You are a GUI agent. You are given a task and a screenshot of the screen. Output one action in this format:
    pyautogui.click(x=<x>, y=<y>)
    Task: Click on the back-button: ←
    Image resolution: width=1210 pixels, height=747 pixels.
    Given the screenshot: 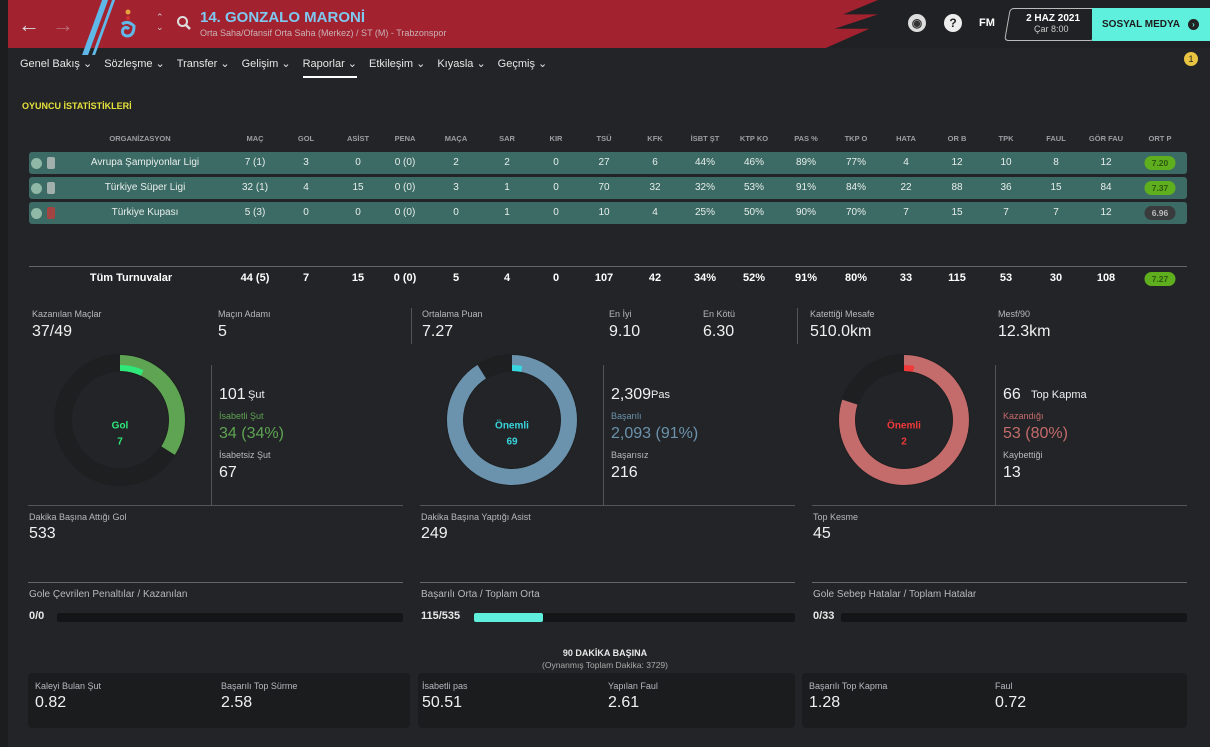 What is the action you would take?
    pyautogui.click(x=29, y=24)
    